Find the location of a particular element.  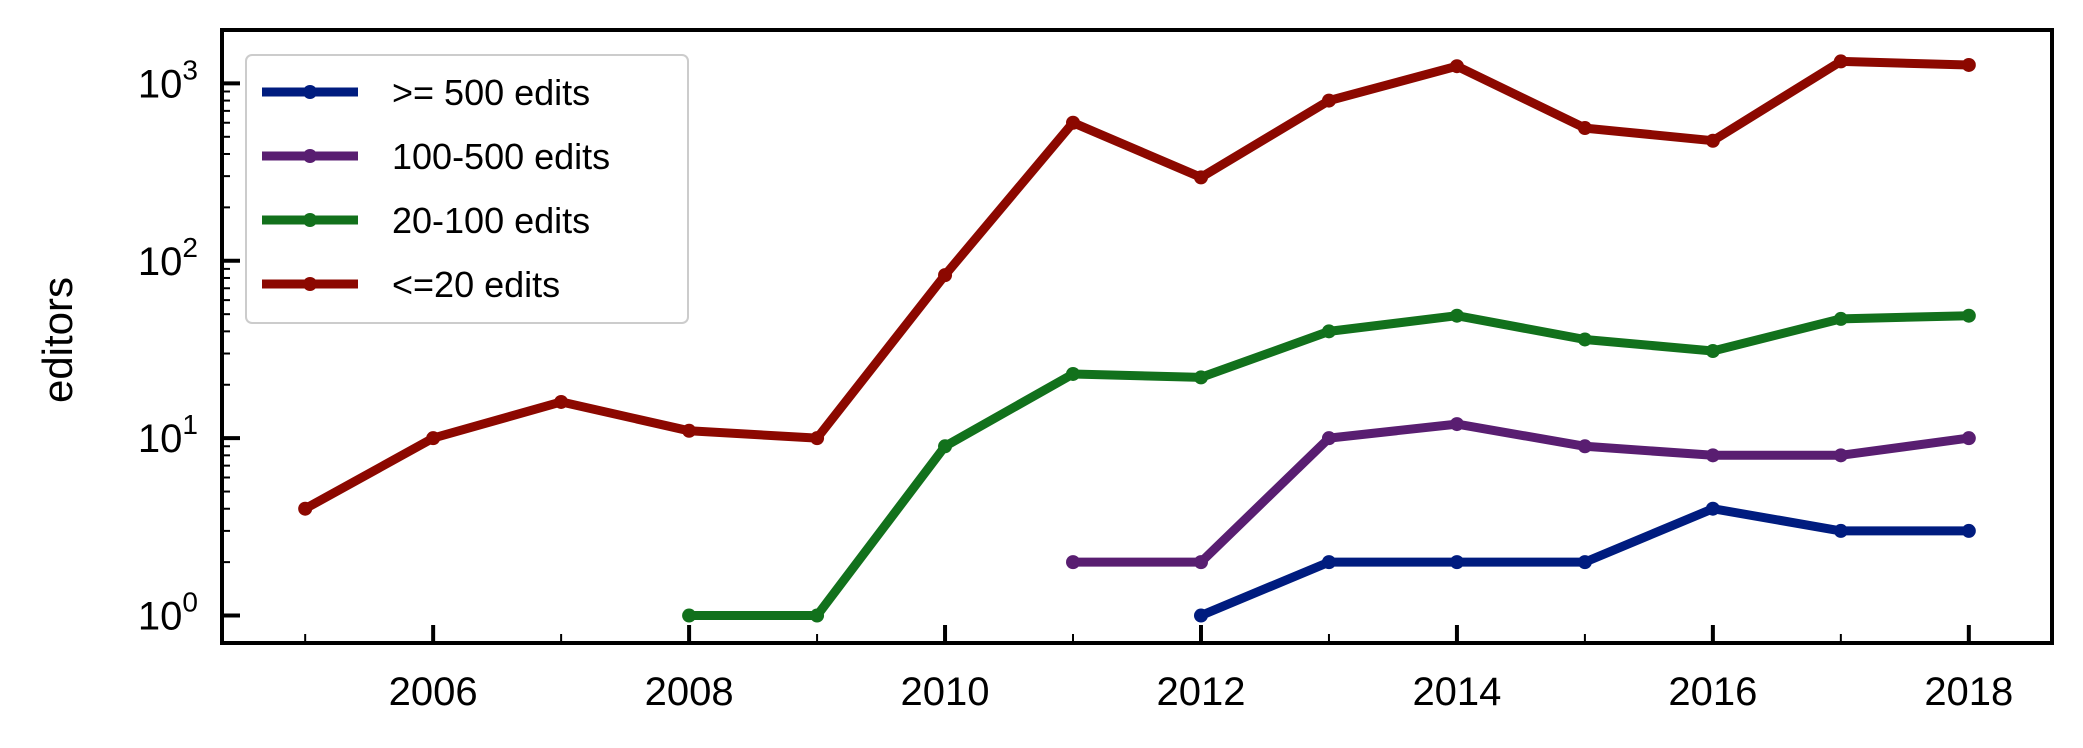

y-axis: 10⁰ 10¹ 10² 10³ is located at coordinates (189, 334).